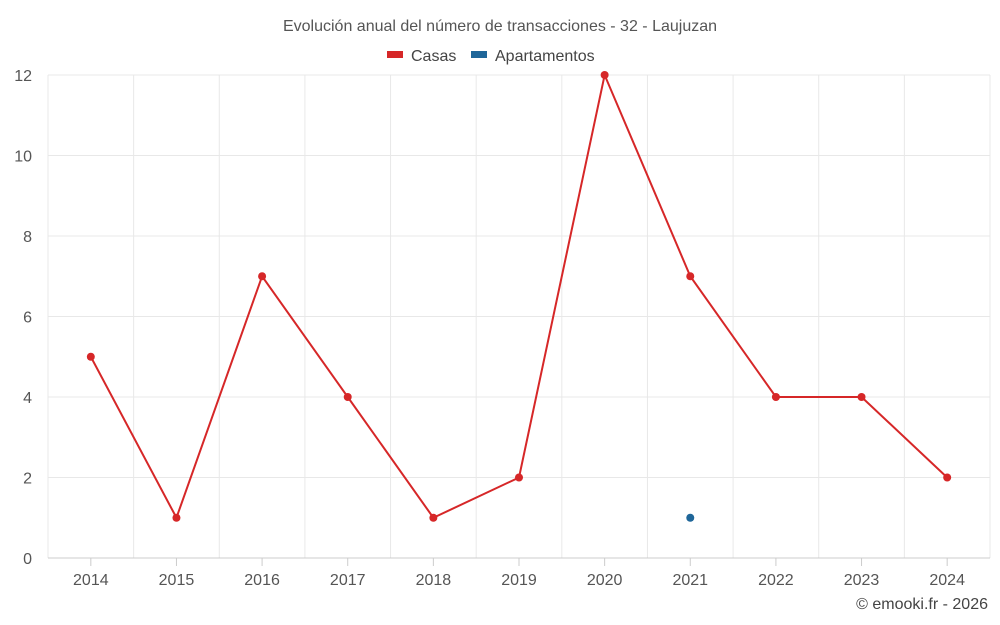 The width and height of the screenshot is (1000, 625). I want to click on x-tick-label: 2019, so click(519, 580).